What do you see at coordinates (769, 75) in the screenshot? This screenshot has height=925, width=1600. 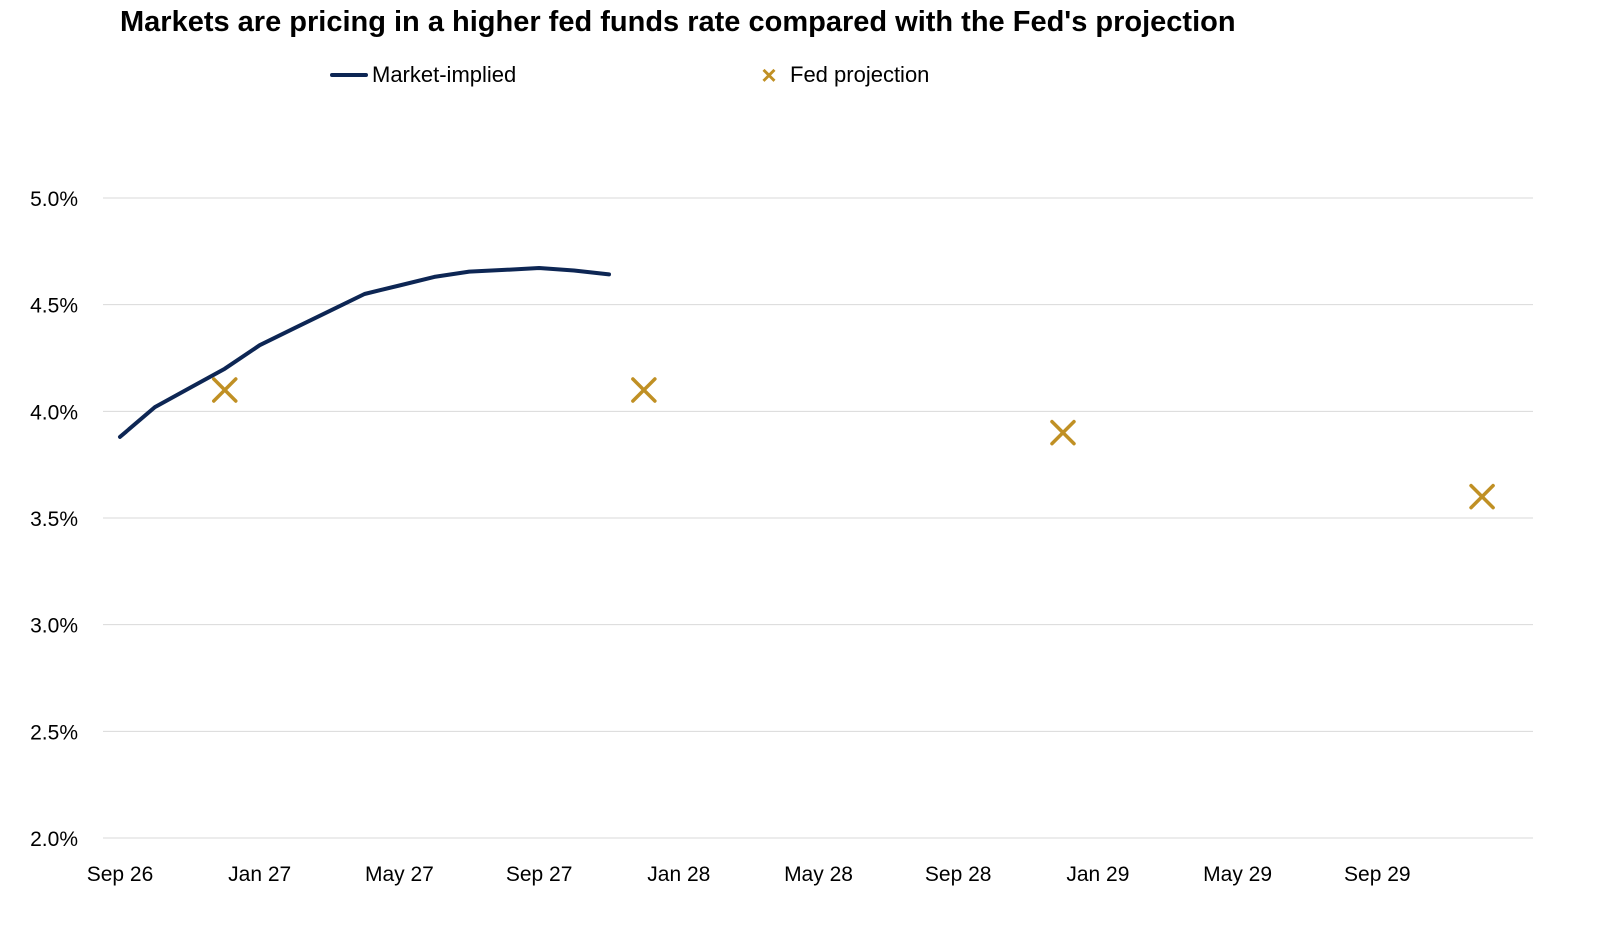 I see `legend-x-marker-icon: ×` at bounding box center [769, 75].